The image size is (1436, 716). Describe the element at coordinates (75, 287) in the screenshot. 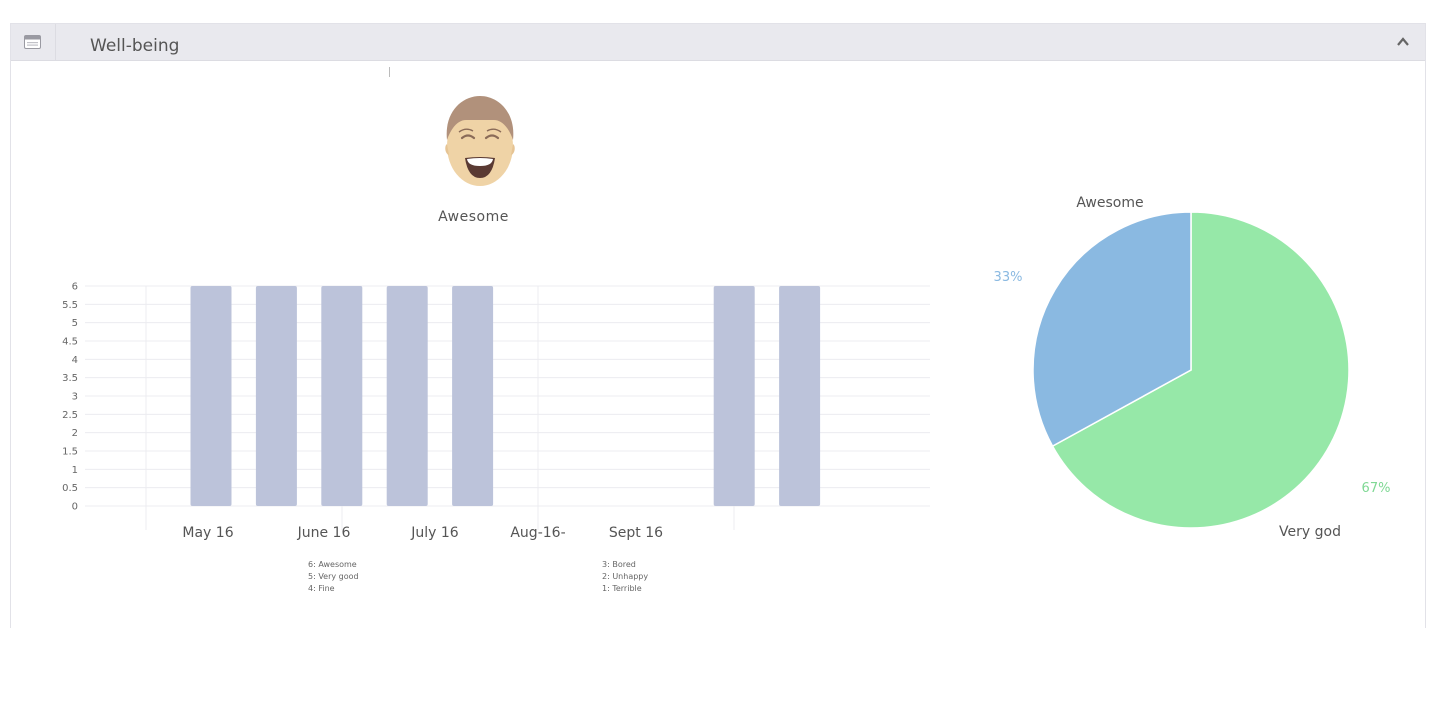

I see `y-tick-label: 6` at that location.